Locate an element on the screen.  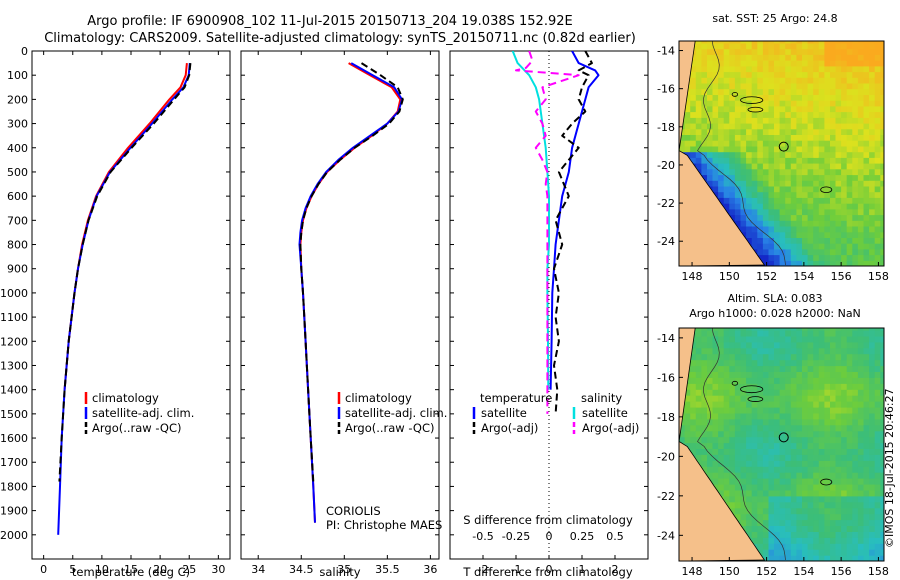
depth-tick-label: 1400 is located at coordinates (14, 390).